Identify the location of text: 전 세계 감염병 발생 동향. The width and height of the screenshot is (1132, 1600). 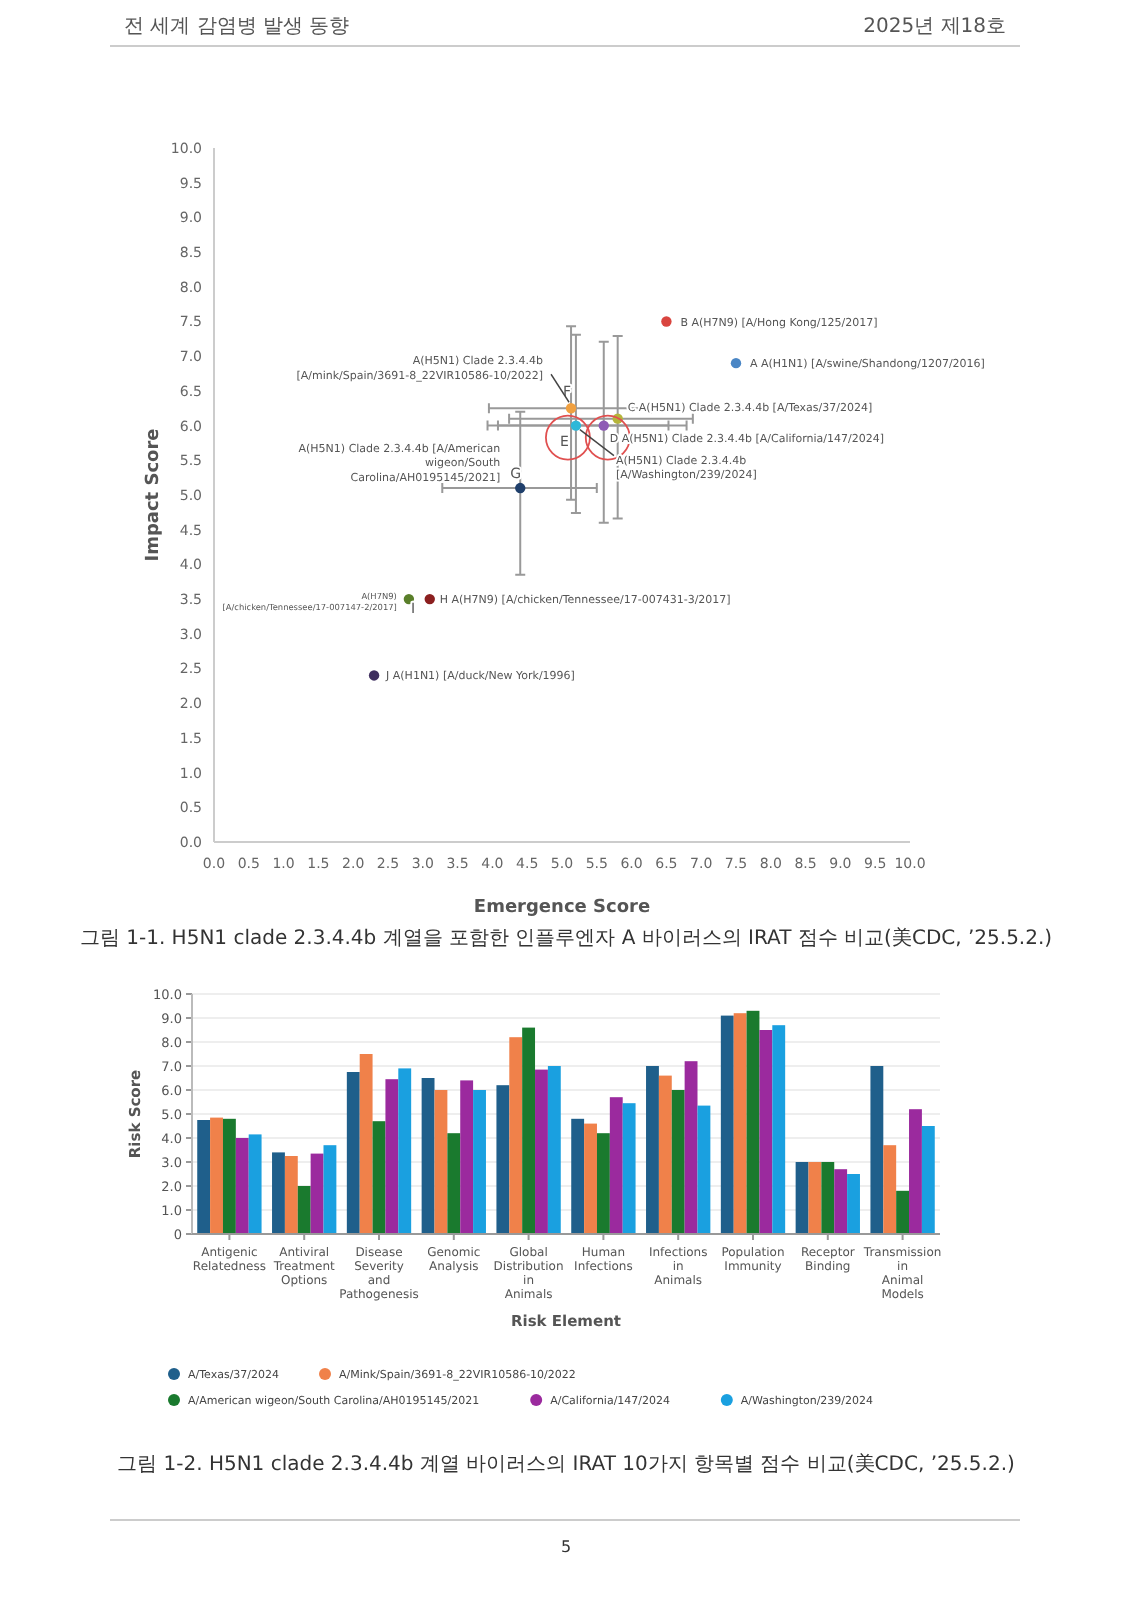
(237, 27).